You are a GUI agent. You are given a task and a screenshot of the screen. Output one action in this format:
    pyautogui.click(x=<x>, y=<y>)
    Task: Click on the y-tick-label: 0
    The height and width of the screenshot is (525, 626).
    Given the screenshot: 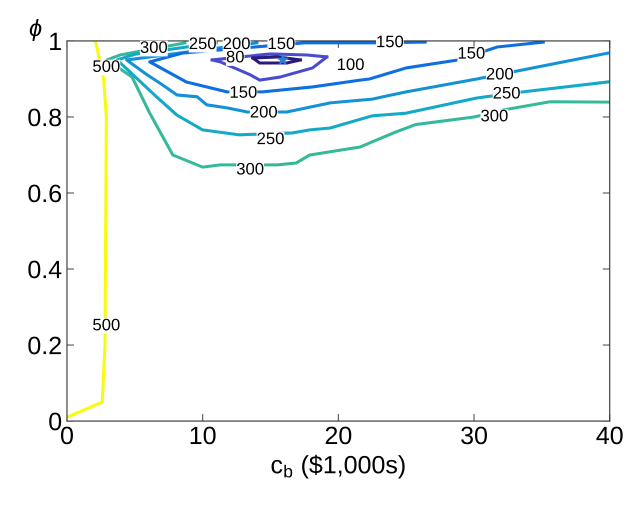 What is the action you would take?
    pyautogui.click(x=55, y=421)
    